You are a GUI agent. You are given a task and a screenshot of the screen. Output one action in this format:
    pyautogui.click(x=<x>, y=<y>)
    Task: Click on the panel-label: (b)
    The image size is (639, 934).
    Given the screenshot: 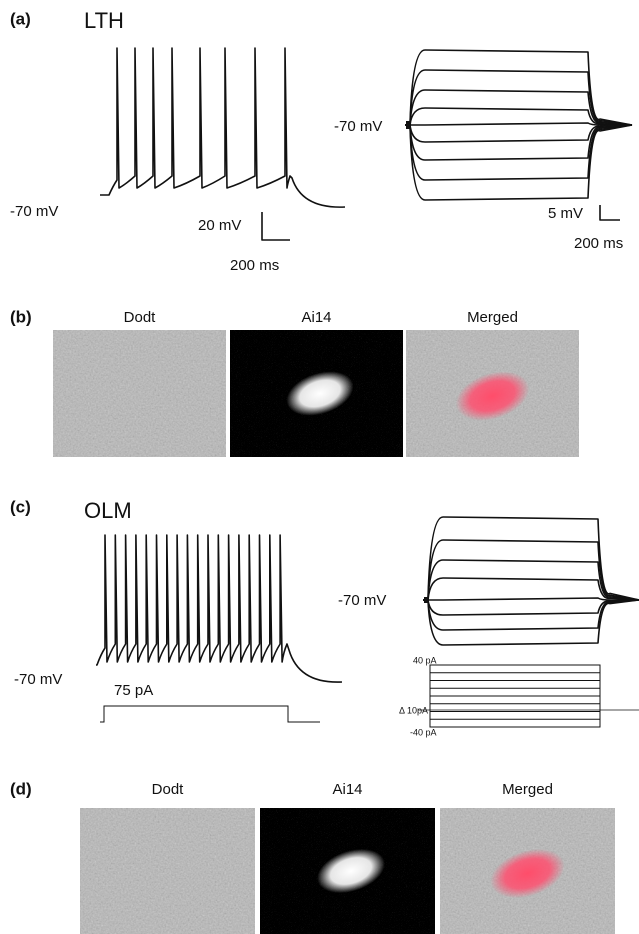 What is the action you would take?
    pyautogui.click(x=21, y=316)
    